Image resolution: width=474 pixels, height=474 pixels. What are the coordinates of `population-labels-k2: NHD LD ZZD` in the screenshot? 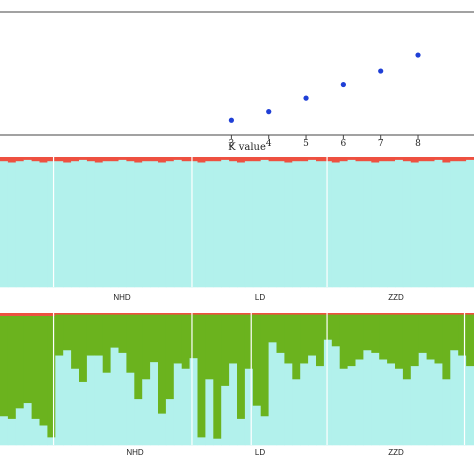 It's located at (258, 297).